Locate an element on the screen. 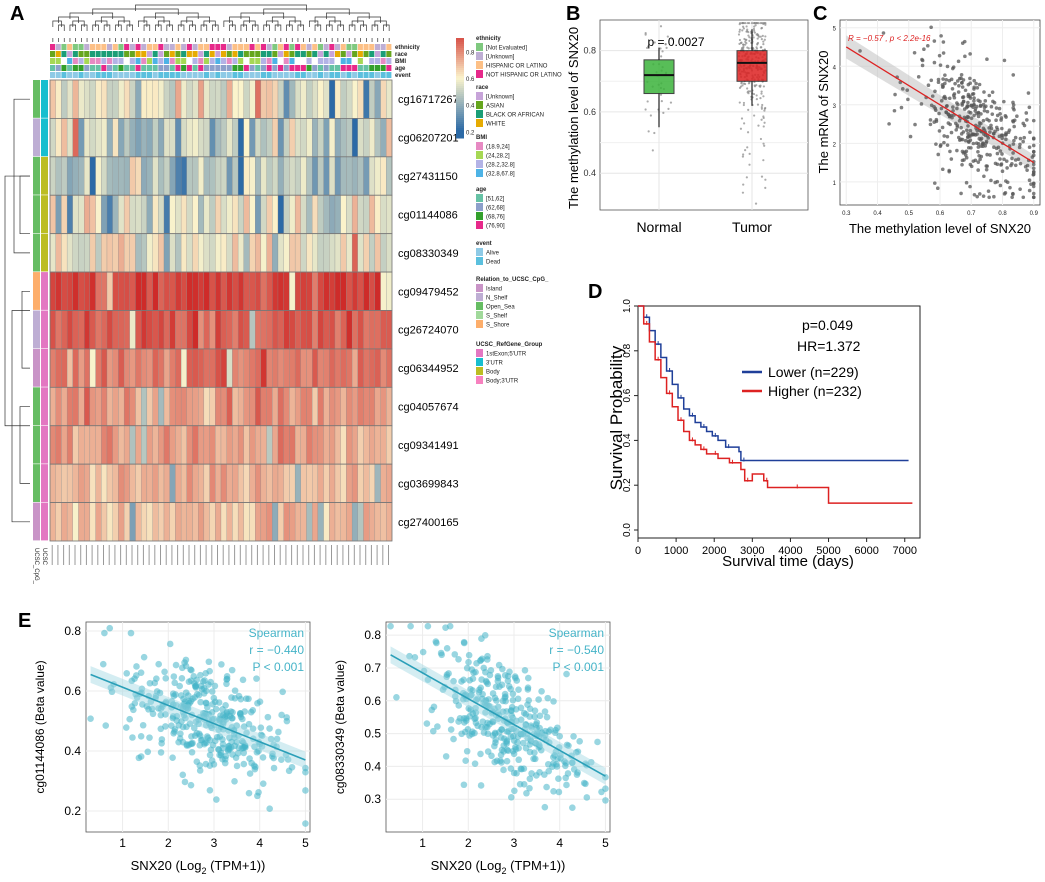 The height and width of the screenshot is (882, 1045). panel-label-c: C is located at coordinates (820, 14).